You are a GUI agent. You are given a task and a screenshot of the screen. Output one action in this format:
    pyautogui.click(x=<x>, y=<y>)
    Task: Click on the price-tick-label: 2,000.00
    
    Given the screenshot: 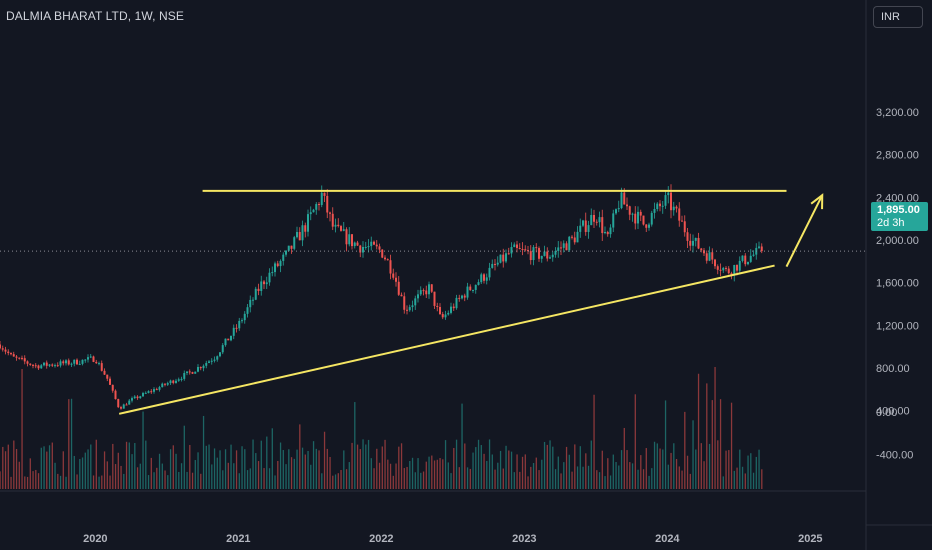 What is the action you would take?
    pyautogui.click(x=897, y=241)
    